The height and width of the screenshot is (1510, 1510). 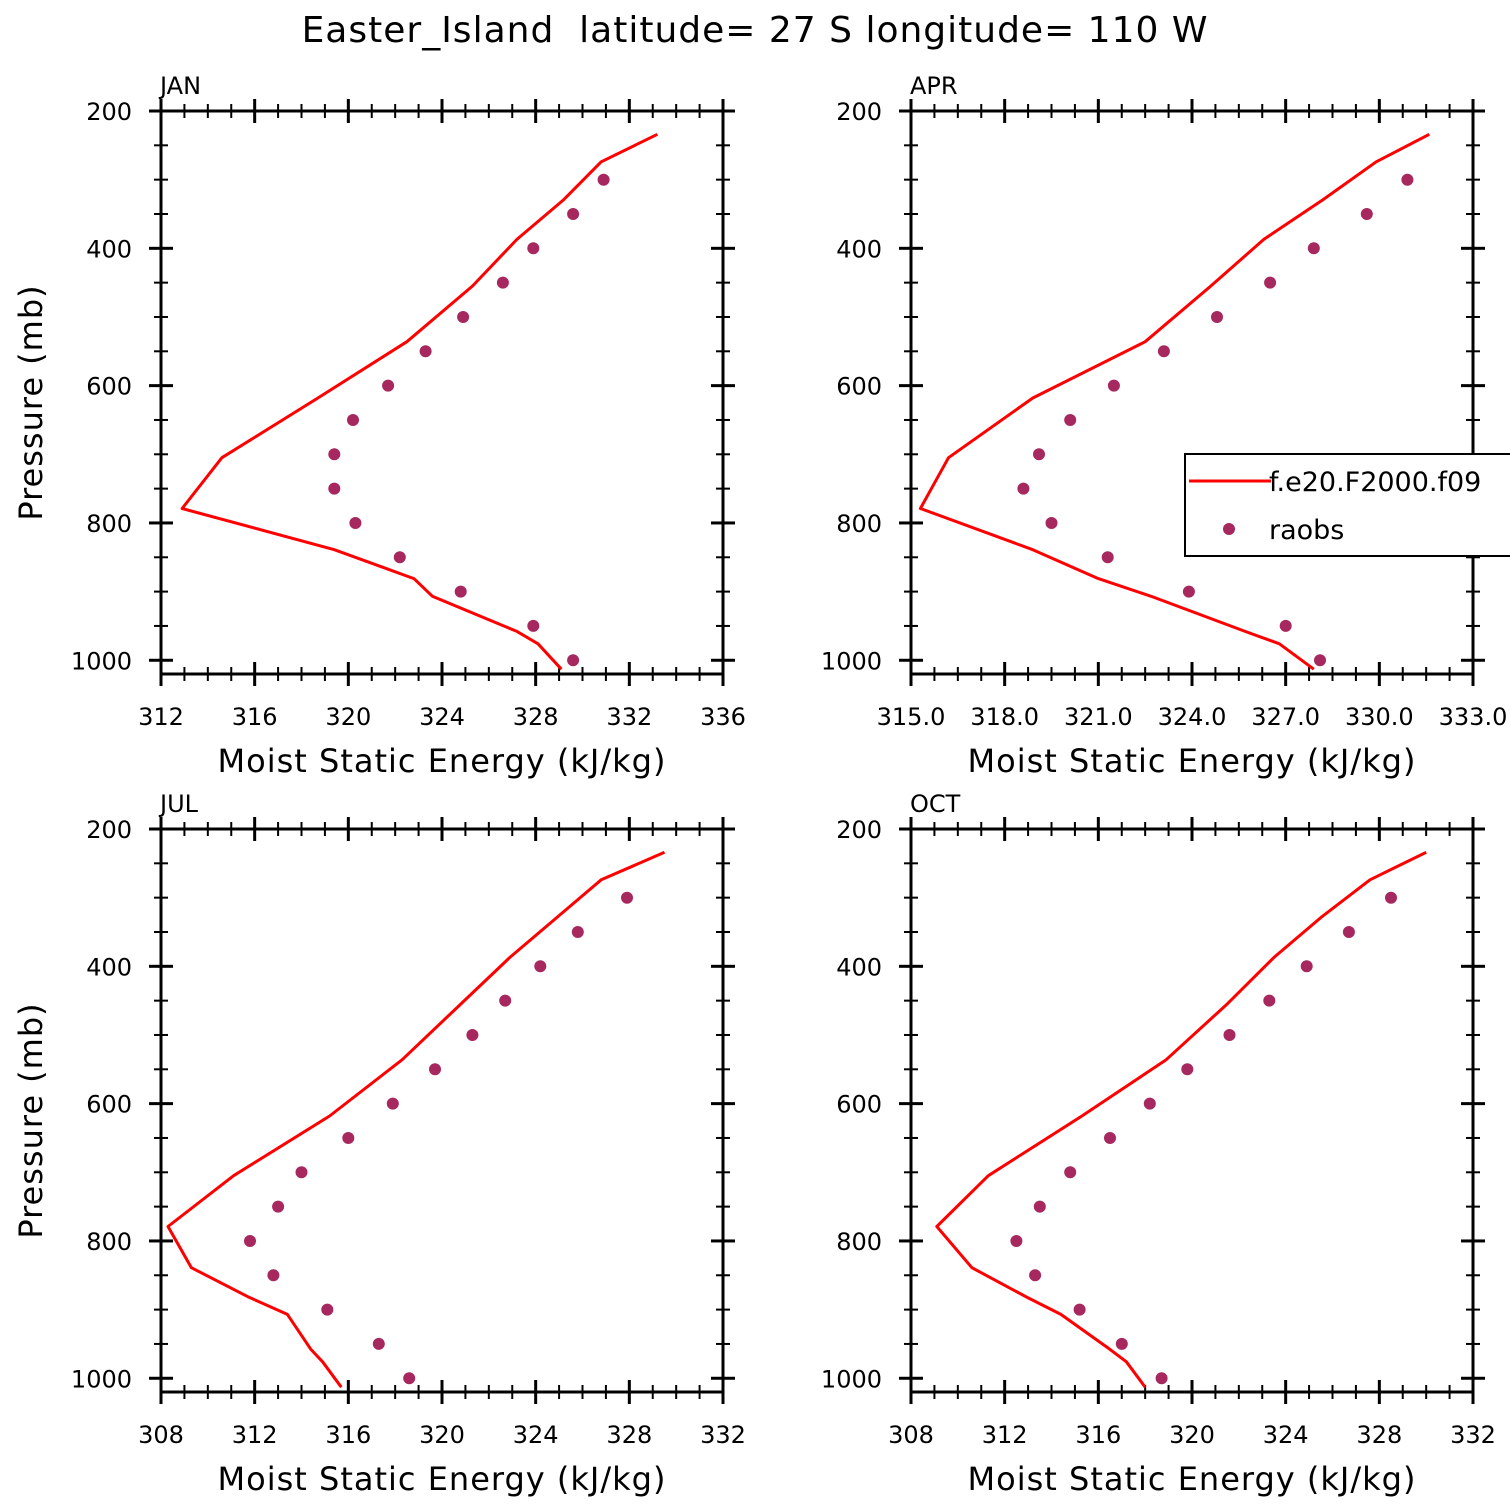 What do you see at coordinates (1347, 505) in the screenshot?
I see `legend-box` at bounding box center [1347, 505].